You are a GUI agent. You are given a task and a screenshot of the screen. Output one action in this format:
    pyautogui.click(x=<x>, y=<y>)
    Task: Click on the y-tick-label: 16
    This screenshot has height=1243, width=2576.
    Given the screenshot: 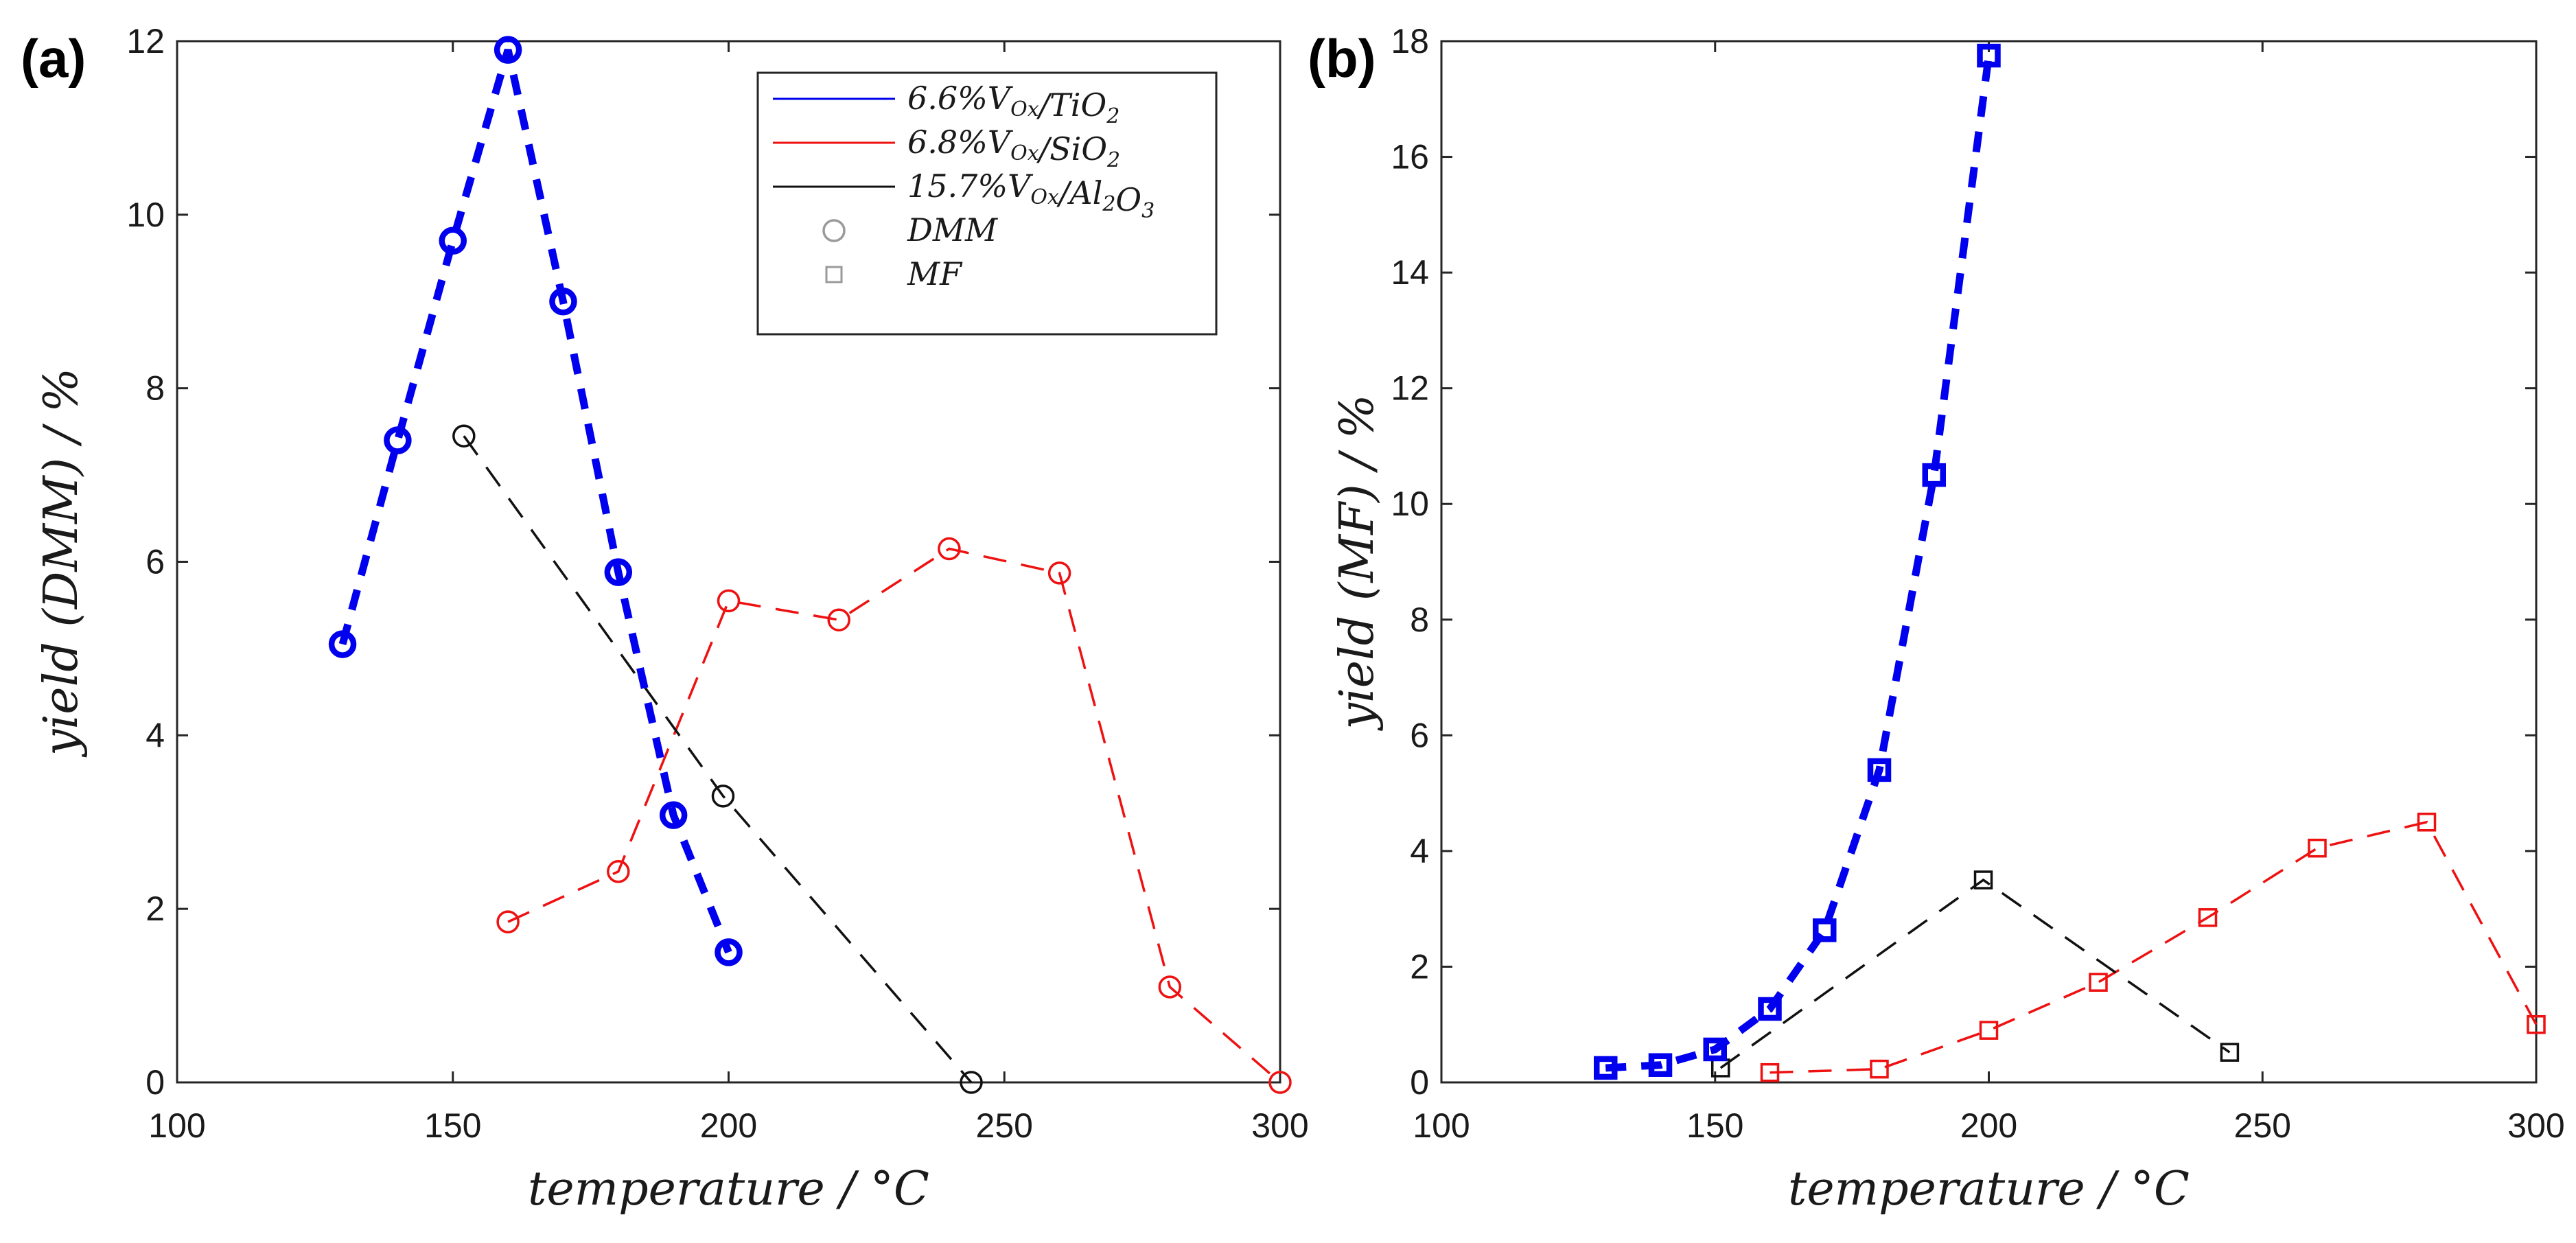 What is the action you would take?
    pyautogui.click(x=1410, y=157)
    